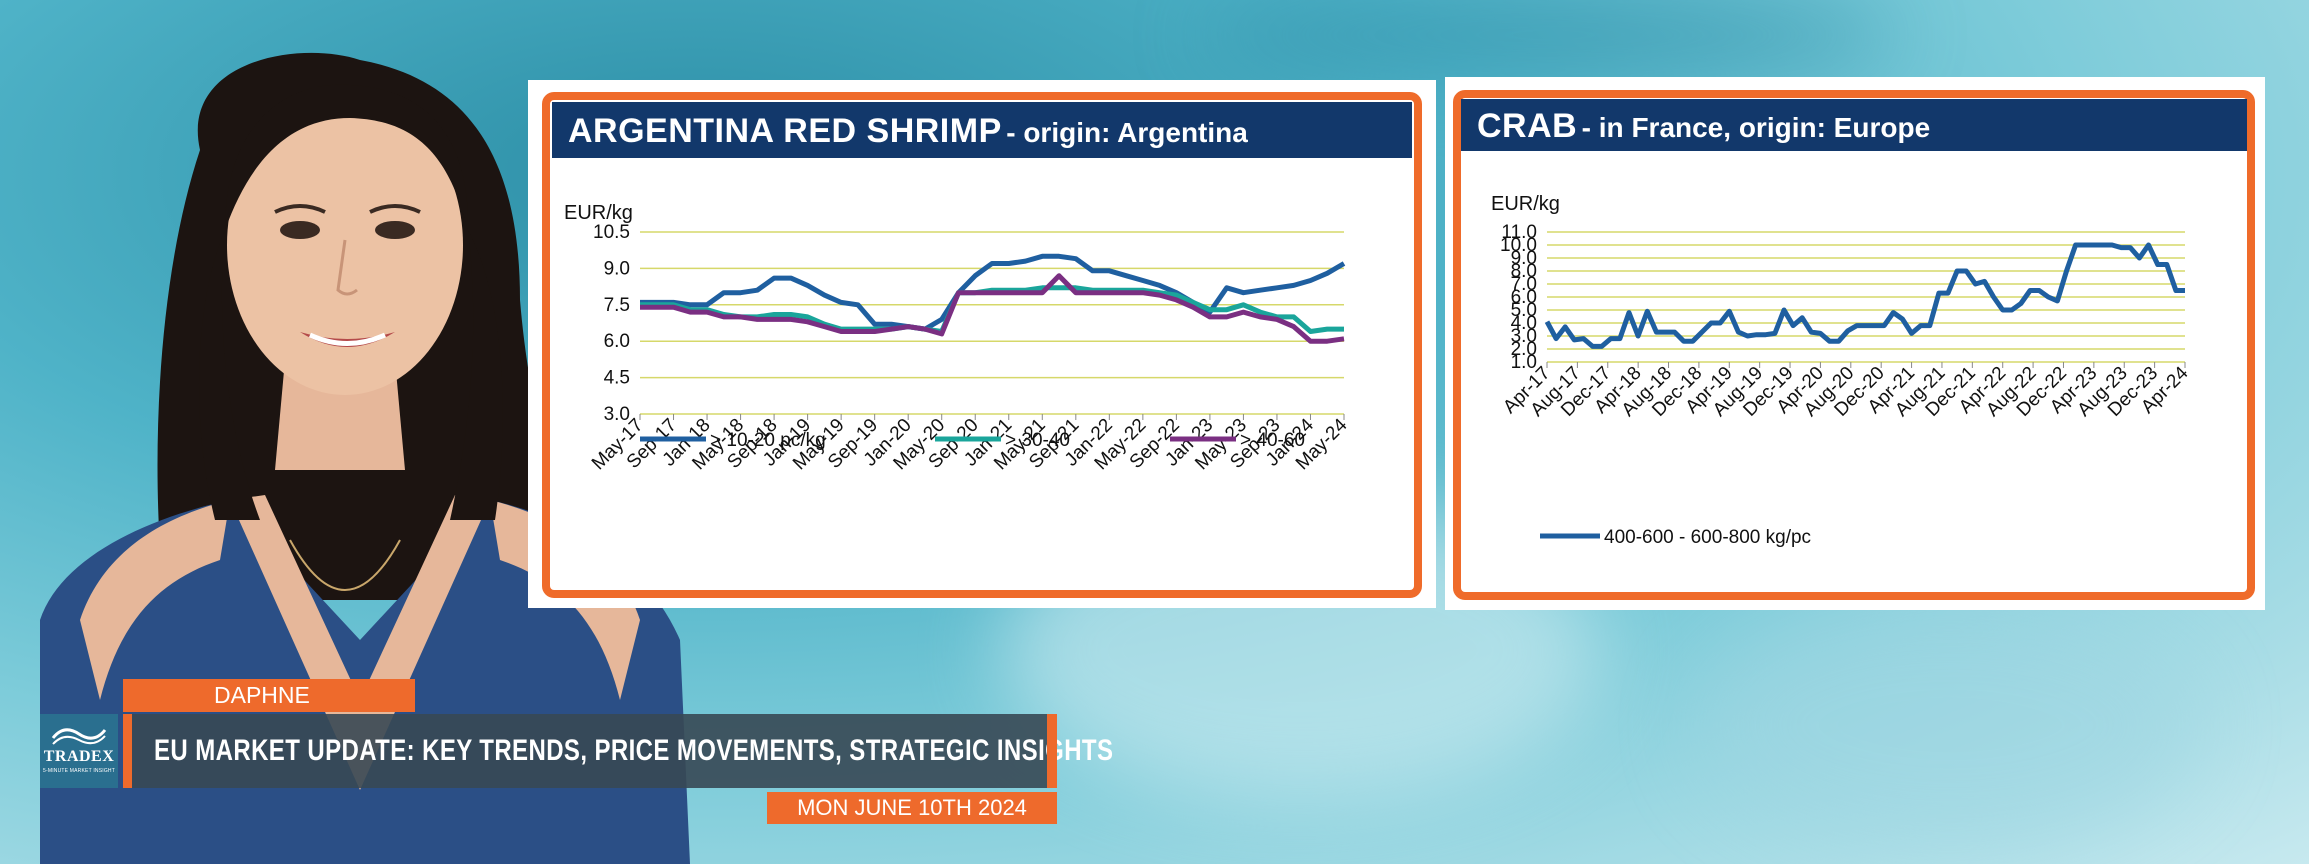  What do you see at coordinates (269, 695) in the screenshot?
I see `presenter-name-tag: DAPHNE` at bounding box center [269, 695].